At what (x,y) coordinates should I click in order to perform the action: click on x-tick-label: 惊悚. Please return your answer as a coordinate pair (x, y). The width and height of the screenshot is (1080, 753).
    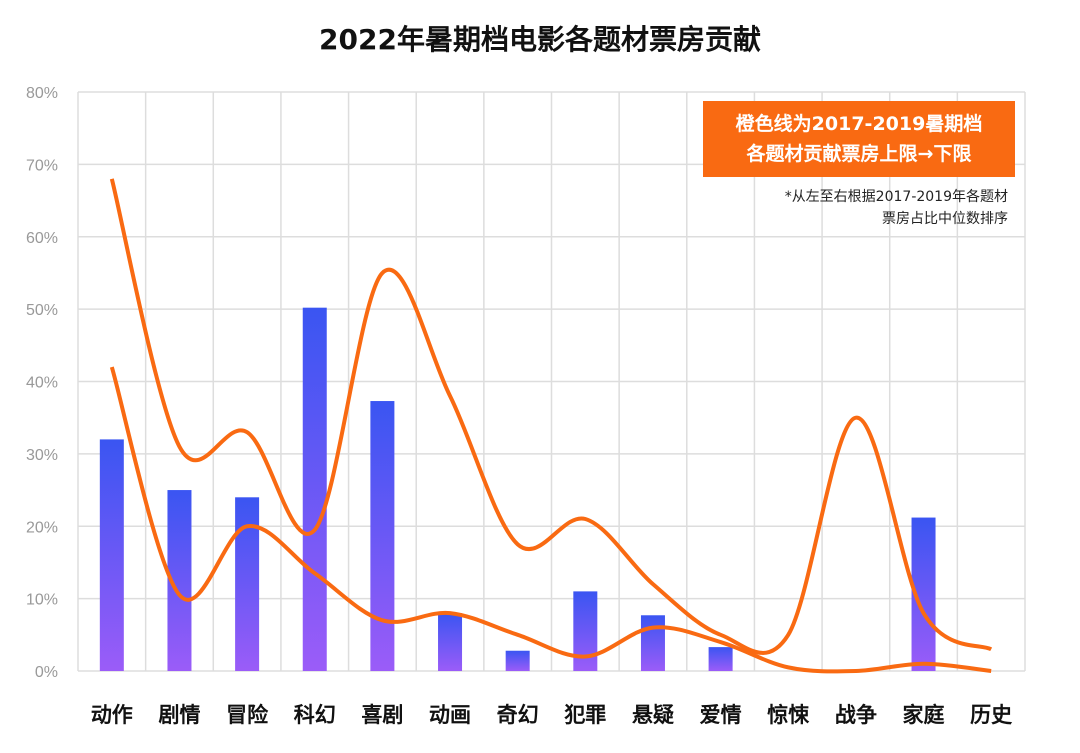
    Looking at the image, I should click on (788, 715).